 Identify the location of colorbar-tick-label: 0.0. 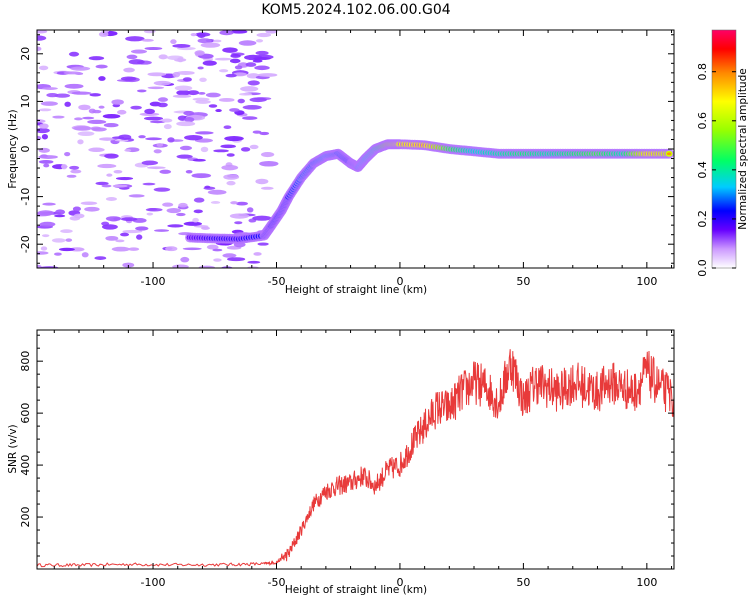
(702, 268).